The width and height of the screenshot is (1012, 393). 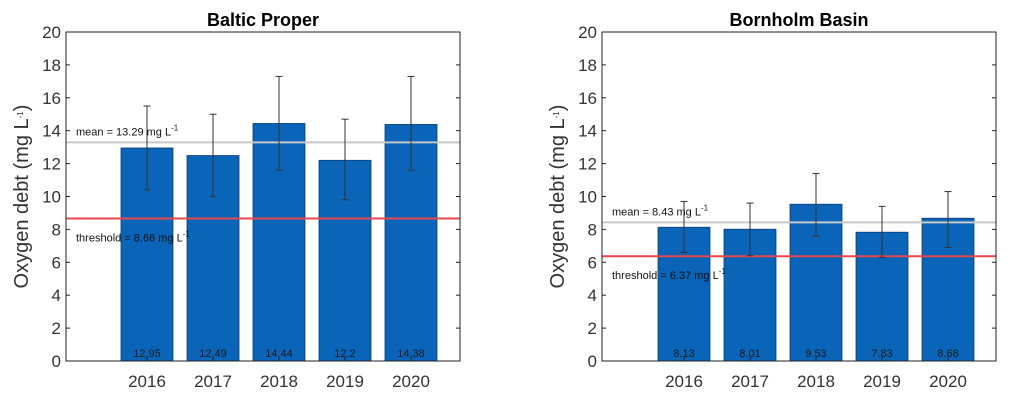 What do you see at coordinates (127, 130) in the screenshot?
I see `mean-annotation: mean = 13.29 mg L-1` at bounding box center [127, 130].